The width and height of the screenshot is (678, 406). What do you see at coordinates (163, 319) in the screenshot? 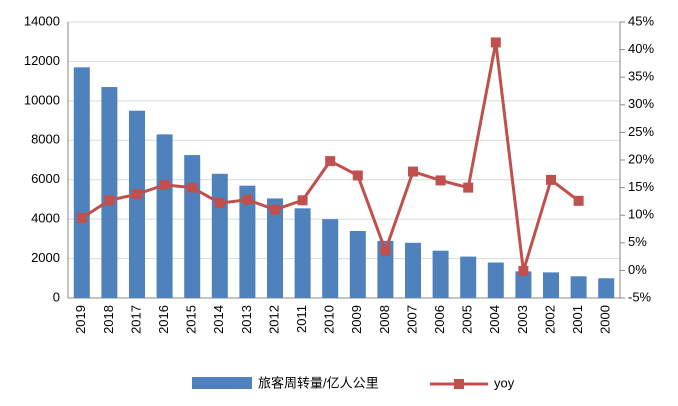
I see `x-tick-label: 2016` at bounding box center [163, 319].